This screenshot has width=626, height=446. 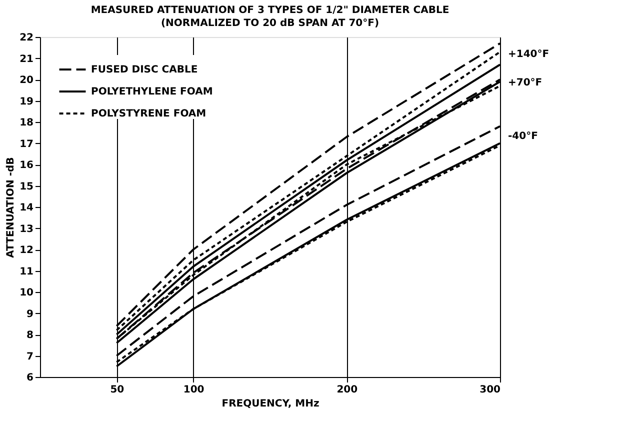 I want to click on x-axis-title: FREQUENCY, MHz, so click(x=271, y=404).